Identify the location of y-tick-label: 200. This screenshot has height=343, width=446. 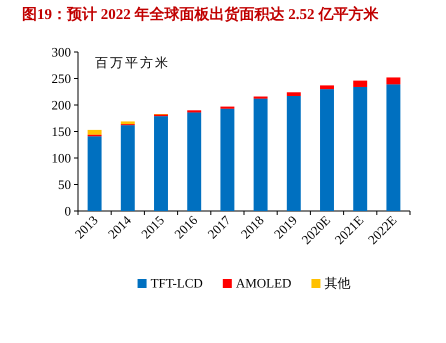
(61, 105).